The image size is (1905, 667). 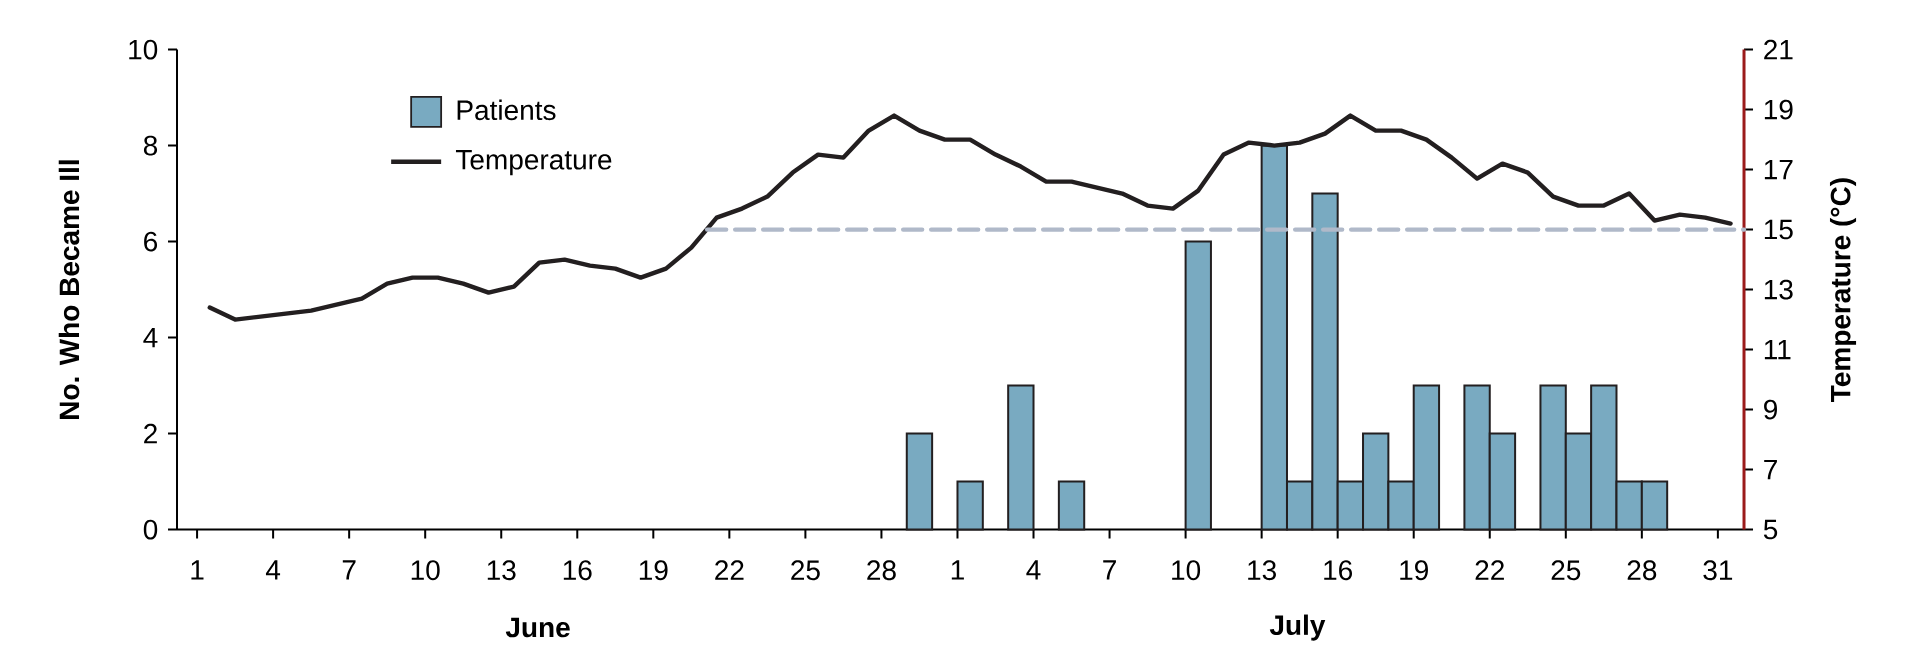 I want to click on y-tick-label: 6, so click(x=151, y=241).